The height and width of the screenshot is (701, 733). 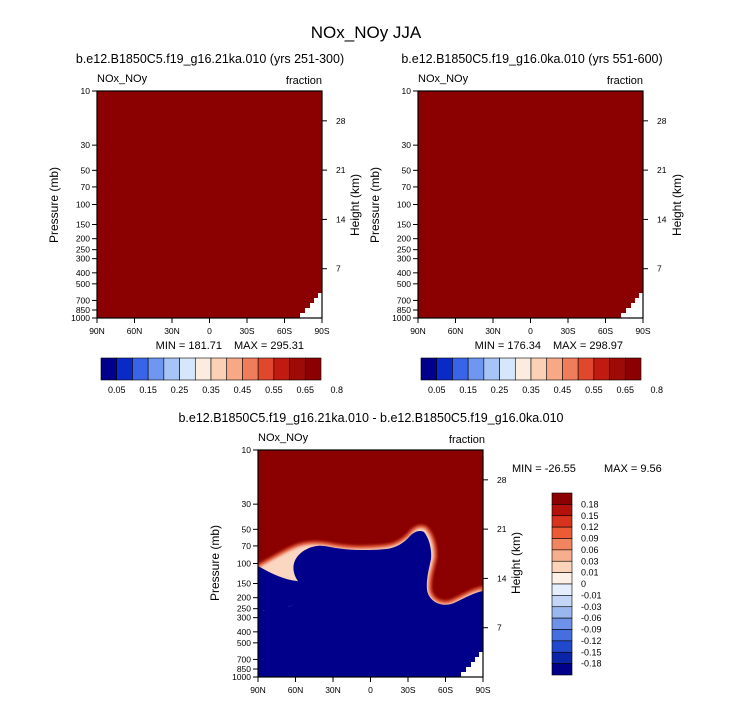 I want to click on panel-3-ylabel: Pressure (mb), so click(x=215, y=563).